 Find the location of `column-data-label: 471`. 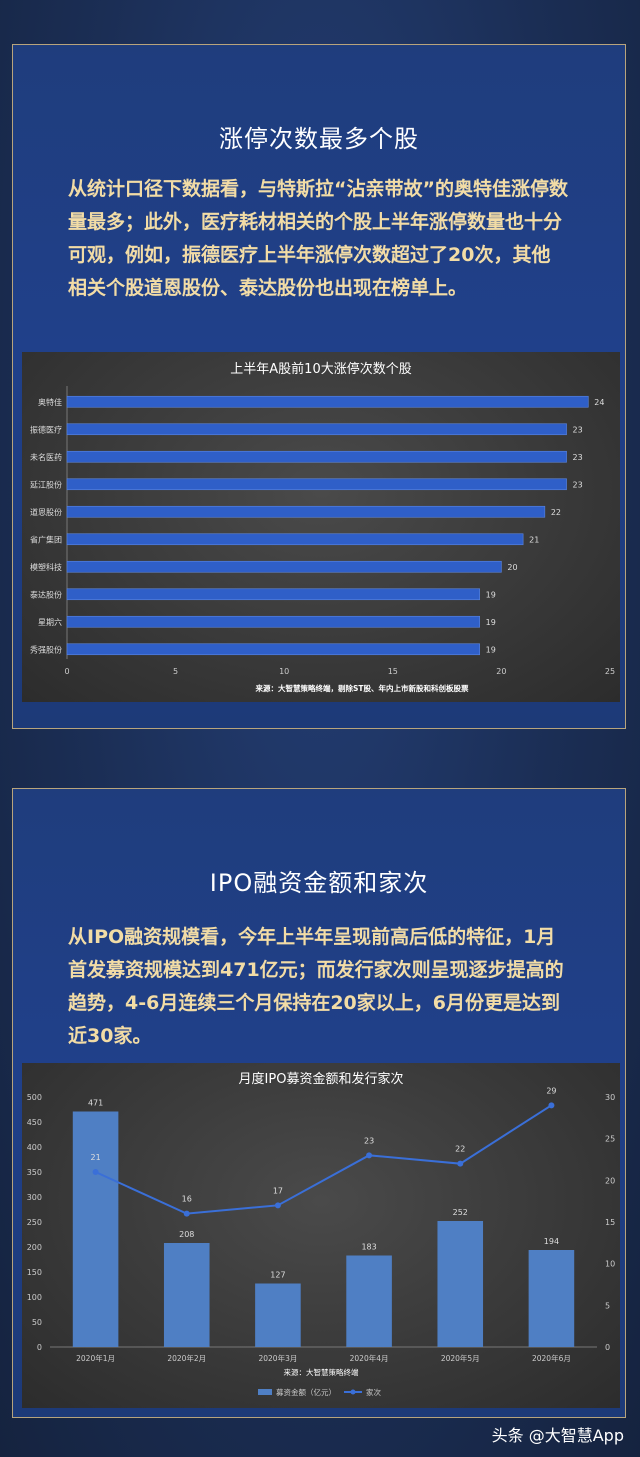

column-data-label: 471 is located at coordinates (95, 1103).